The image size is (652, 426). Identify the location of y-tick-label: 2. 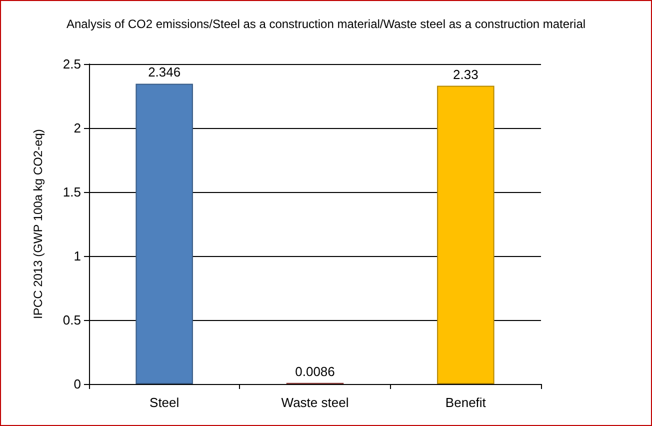
(77, 128).